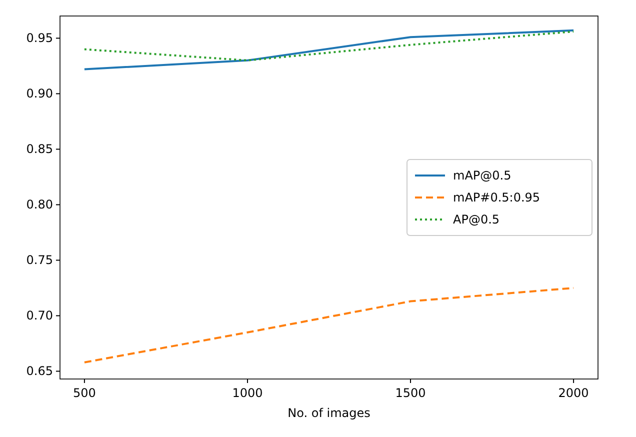 The width and height of the screenshot is (636, 437). I want to click on legend-label: mAP#0.5:0.95, so click(496, 197).